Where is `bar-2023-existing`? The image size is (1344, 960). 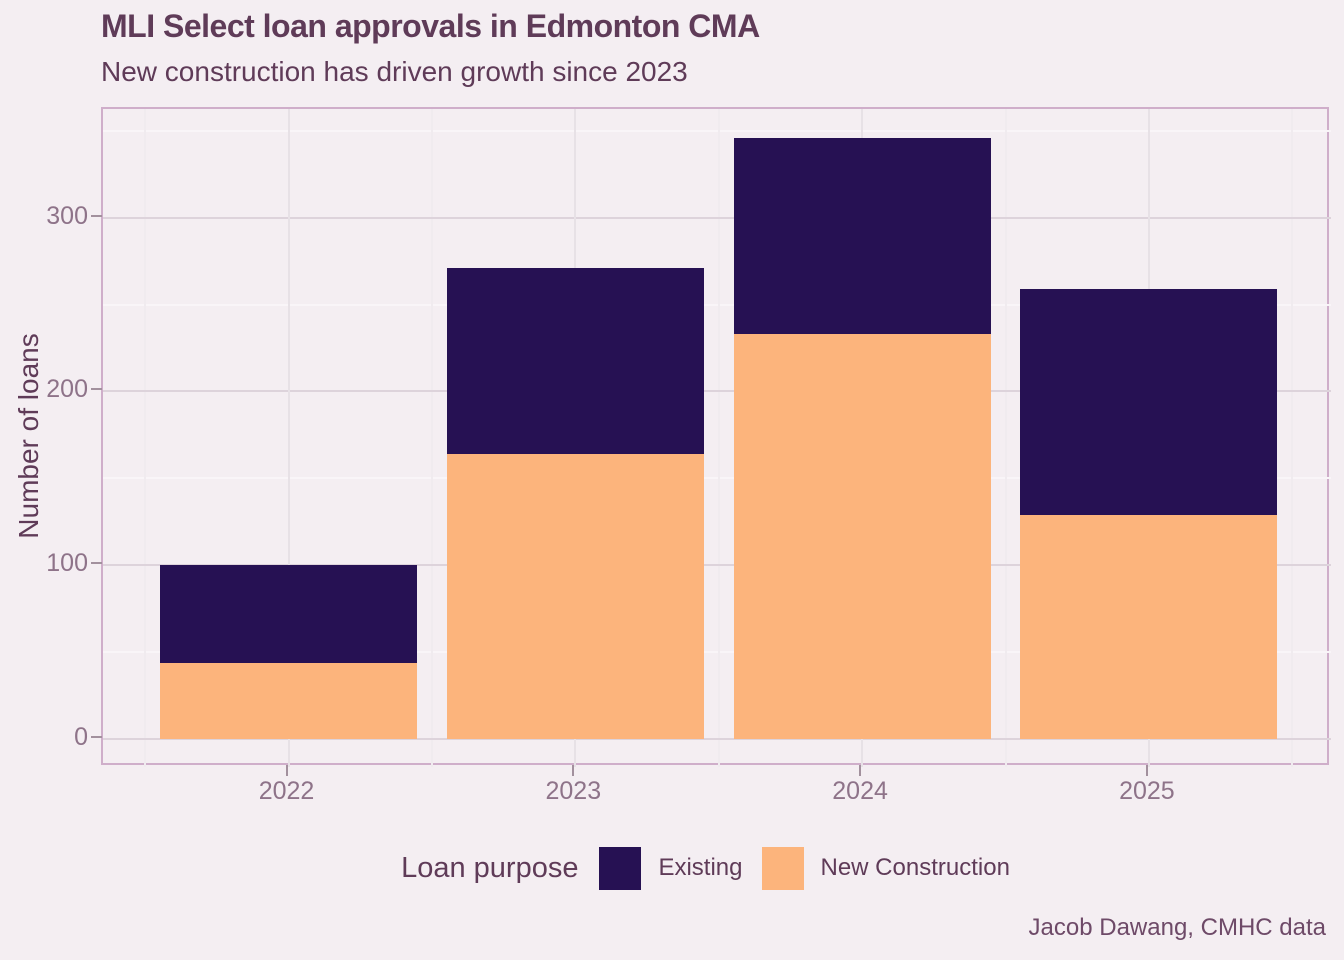 bar-2023-existing is located at coordinates (575, 361).